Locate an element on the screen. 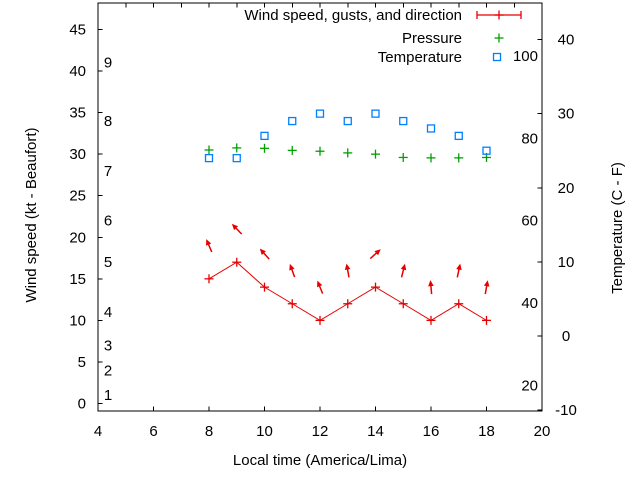 Image resolution: width=640 pixels, height=480 pixels. kt-tick-label: 5 is located at coordinates (82, 362).